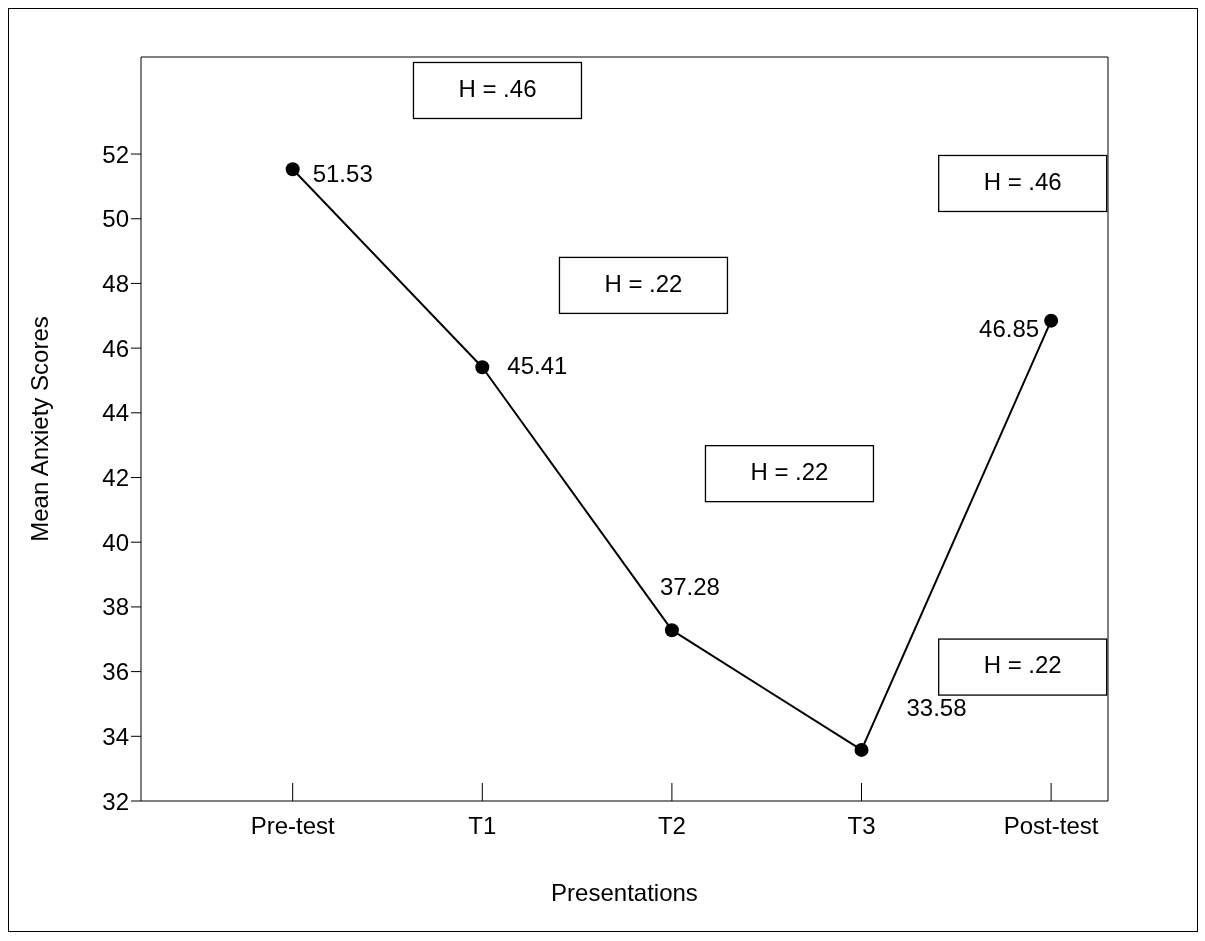  Describe the element at coordinates (115, 413) in the screenshot. I see `y-tick-label: 44` at that location.